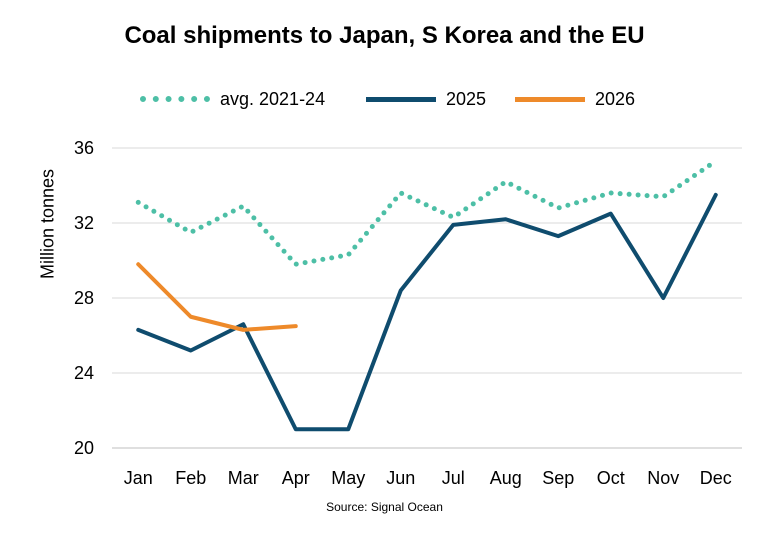  I want to click on y-tick-label: 20, so click(84, 448).